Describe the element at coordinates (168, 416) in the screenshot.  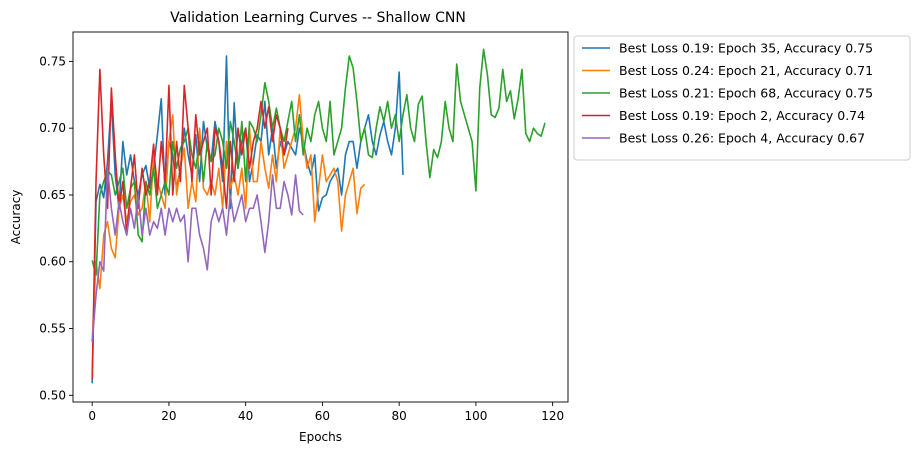
I see `x-tick-label: 20` at that location.